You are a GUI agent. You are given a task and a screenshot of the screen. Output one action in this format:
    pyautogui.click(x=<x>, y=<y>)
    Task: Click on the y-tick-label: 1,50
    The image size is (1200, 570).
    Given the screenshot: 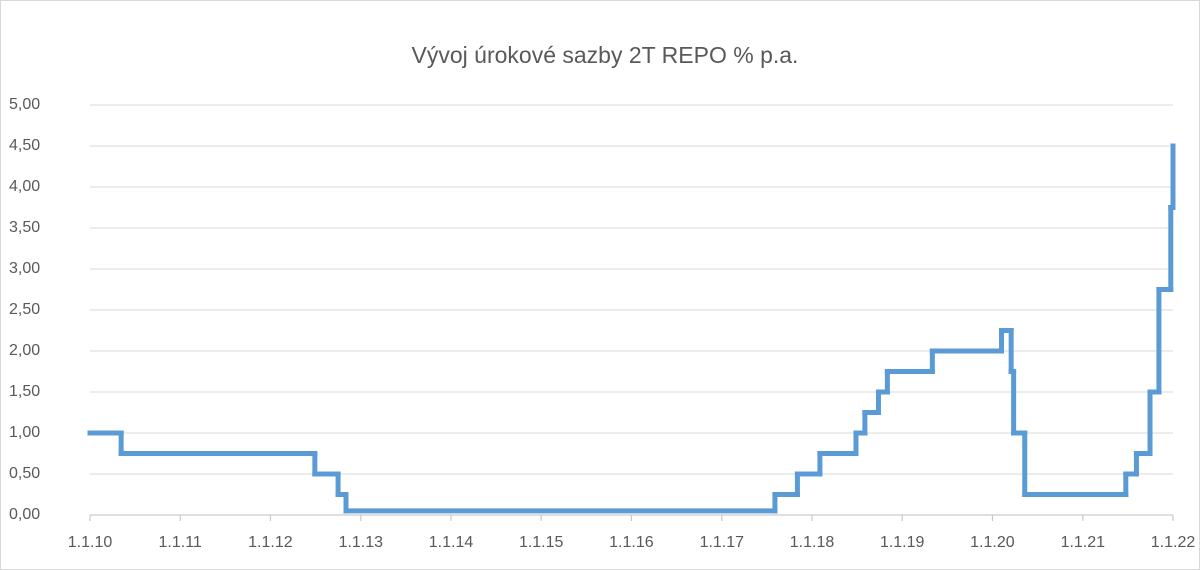 What is the action you would take?
    pyautogui.click(x=24, y=391)
    